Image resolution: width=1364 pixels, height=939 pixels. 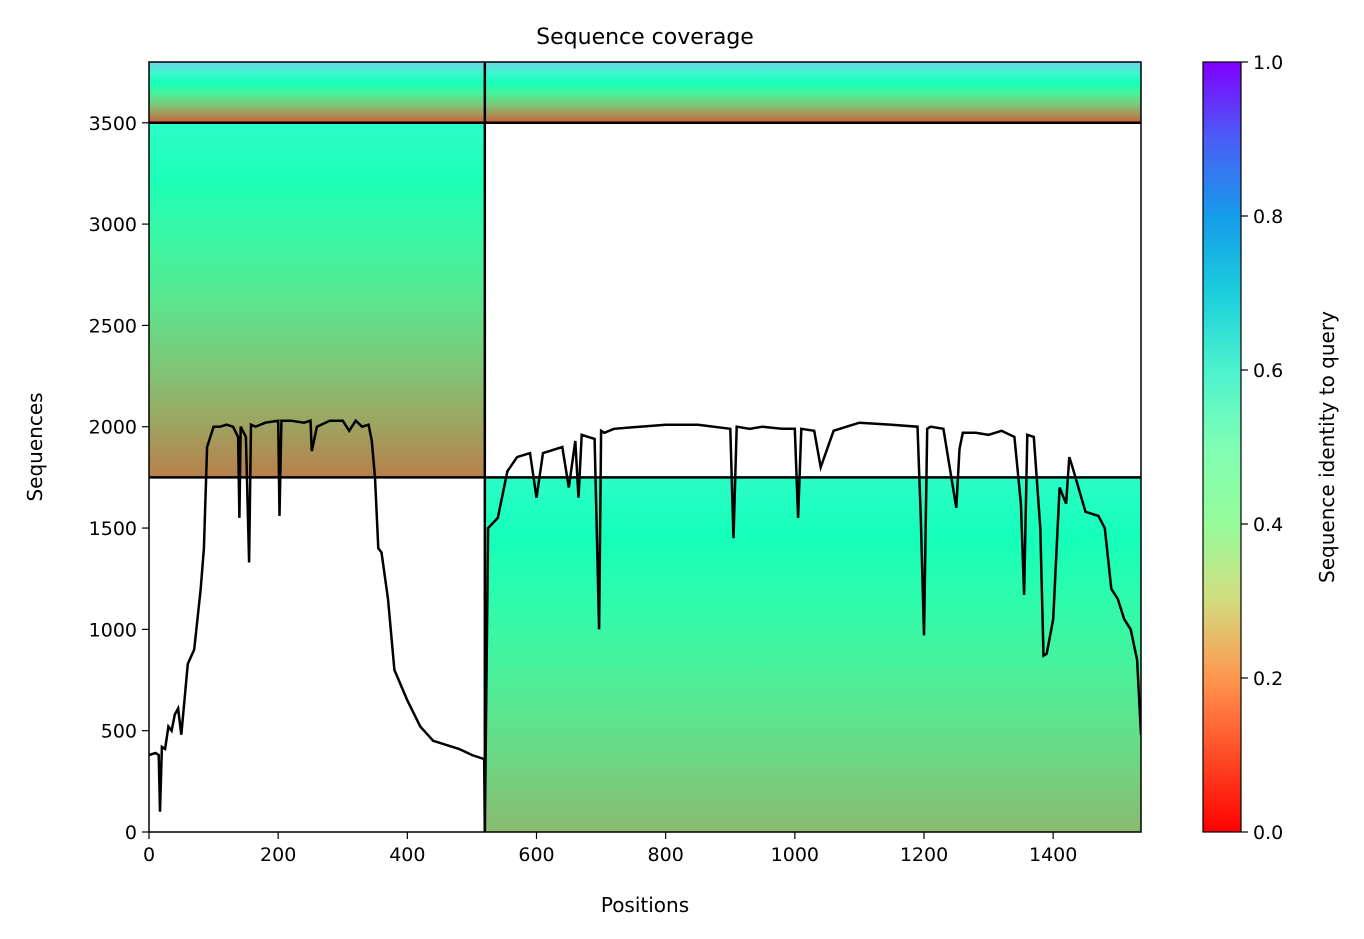 I want to click on y-axis-ticks: 0 500 1000 1500 2000 2500 3000 3500, so click(x=119, y=478).